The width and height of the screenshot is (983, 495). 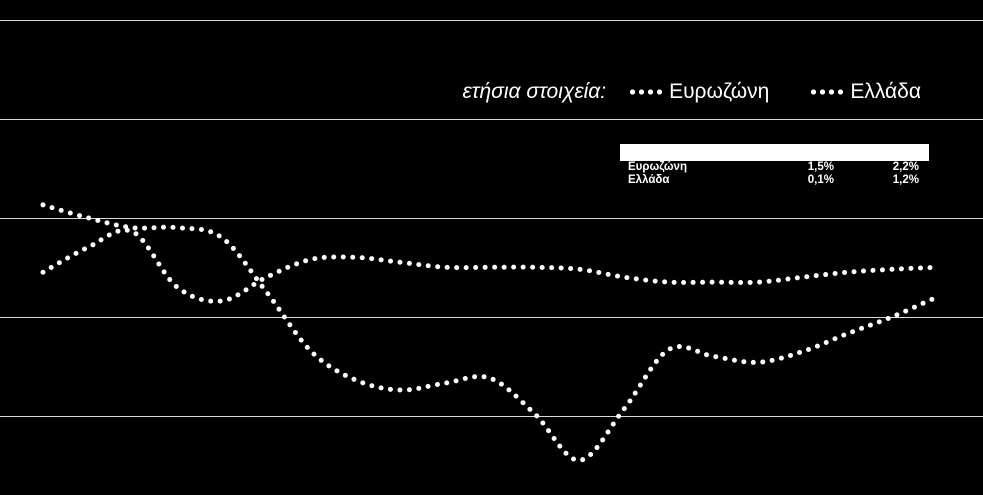 I want to click on table-cell-value-1: 1,5%, so click(x=820, y=167).